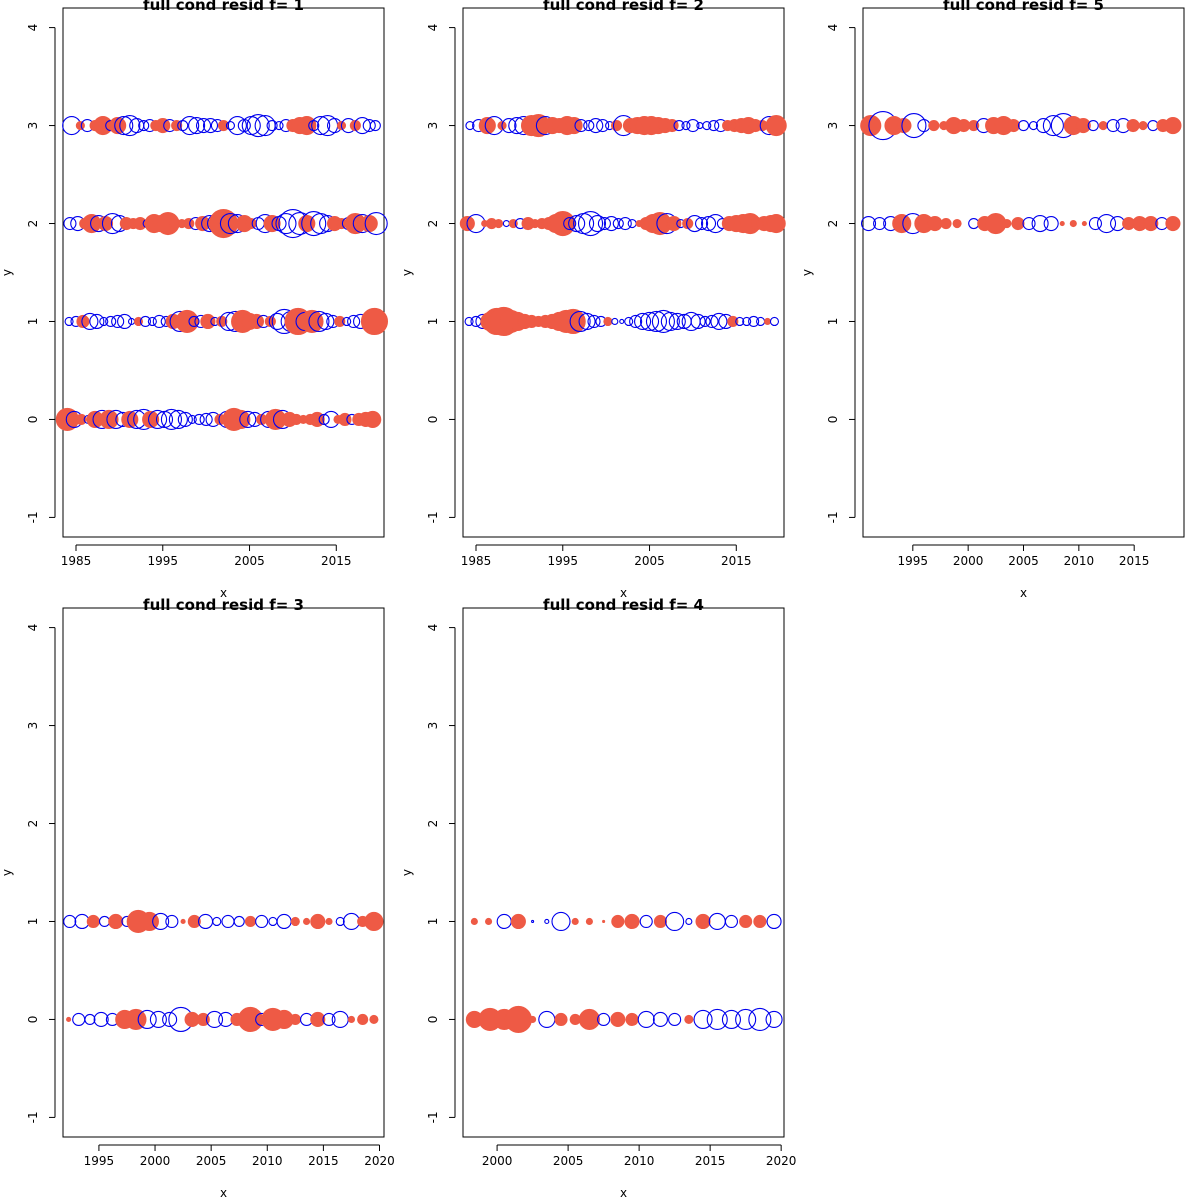 The width and height of the screenshot is (1200, 1200). I want to click on chart-title: full cond resid f= 2, so click(623, 7).